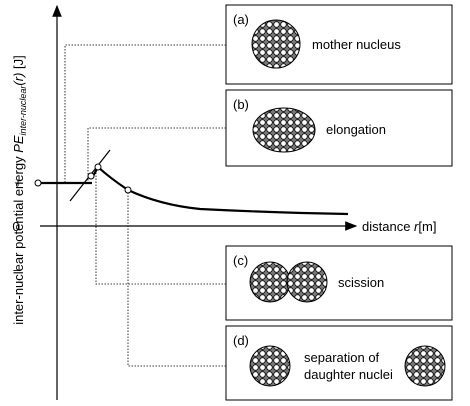  Describe the element at coordinates (241, 340) in the screenshot. I see `panel-label: (d)` at that location.